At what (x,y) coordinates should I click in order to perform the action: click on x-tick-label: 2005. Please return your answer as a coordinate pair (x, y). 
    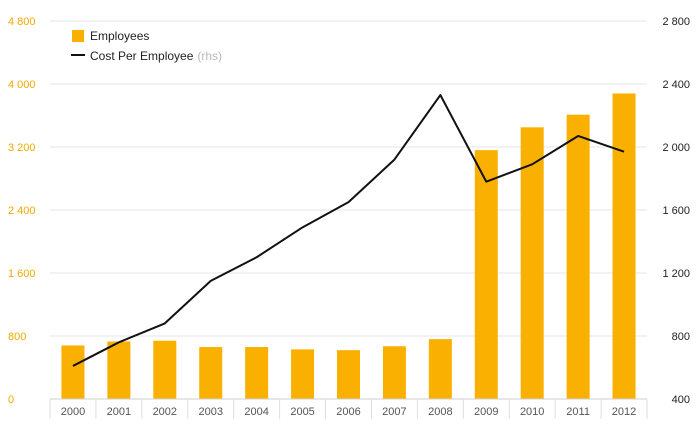
    Looking at the image, I should click on (302, 412).